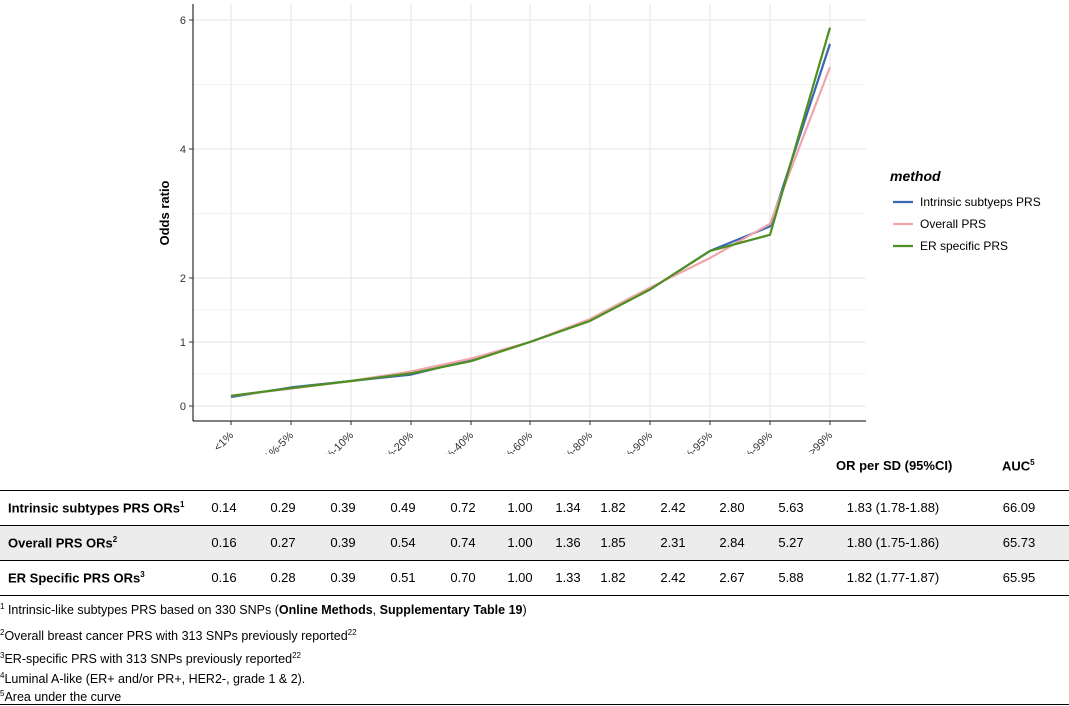  Describe the element at coordinates (183, 407) in the screenshot. I see `y-tick-label: 0` at that location.